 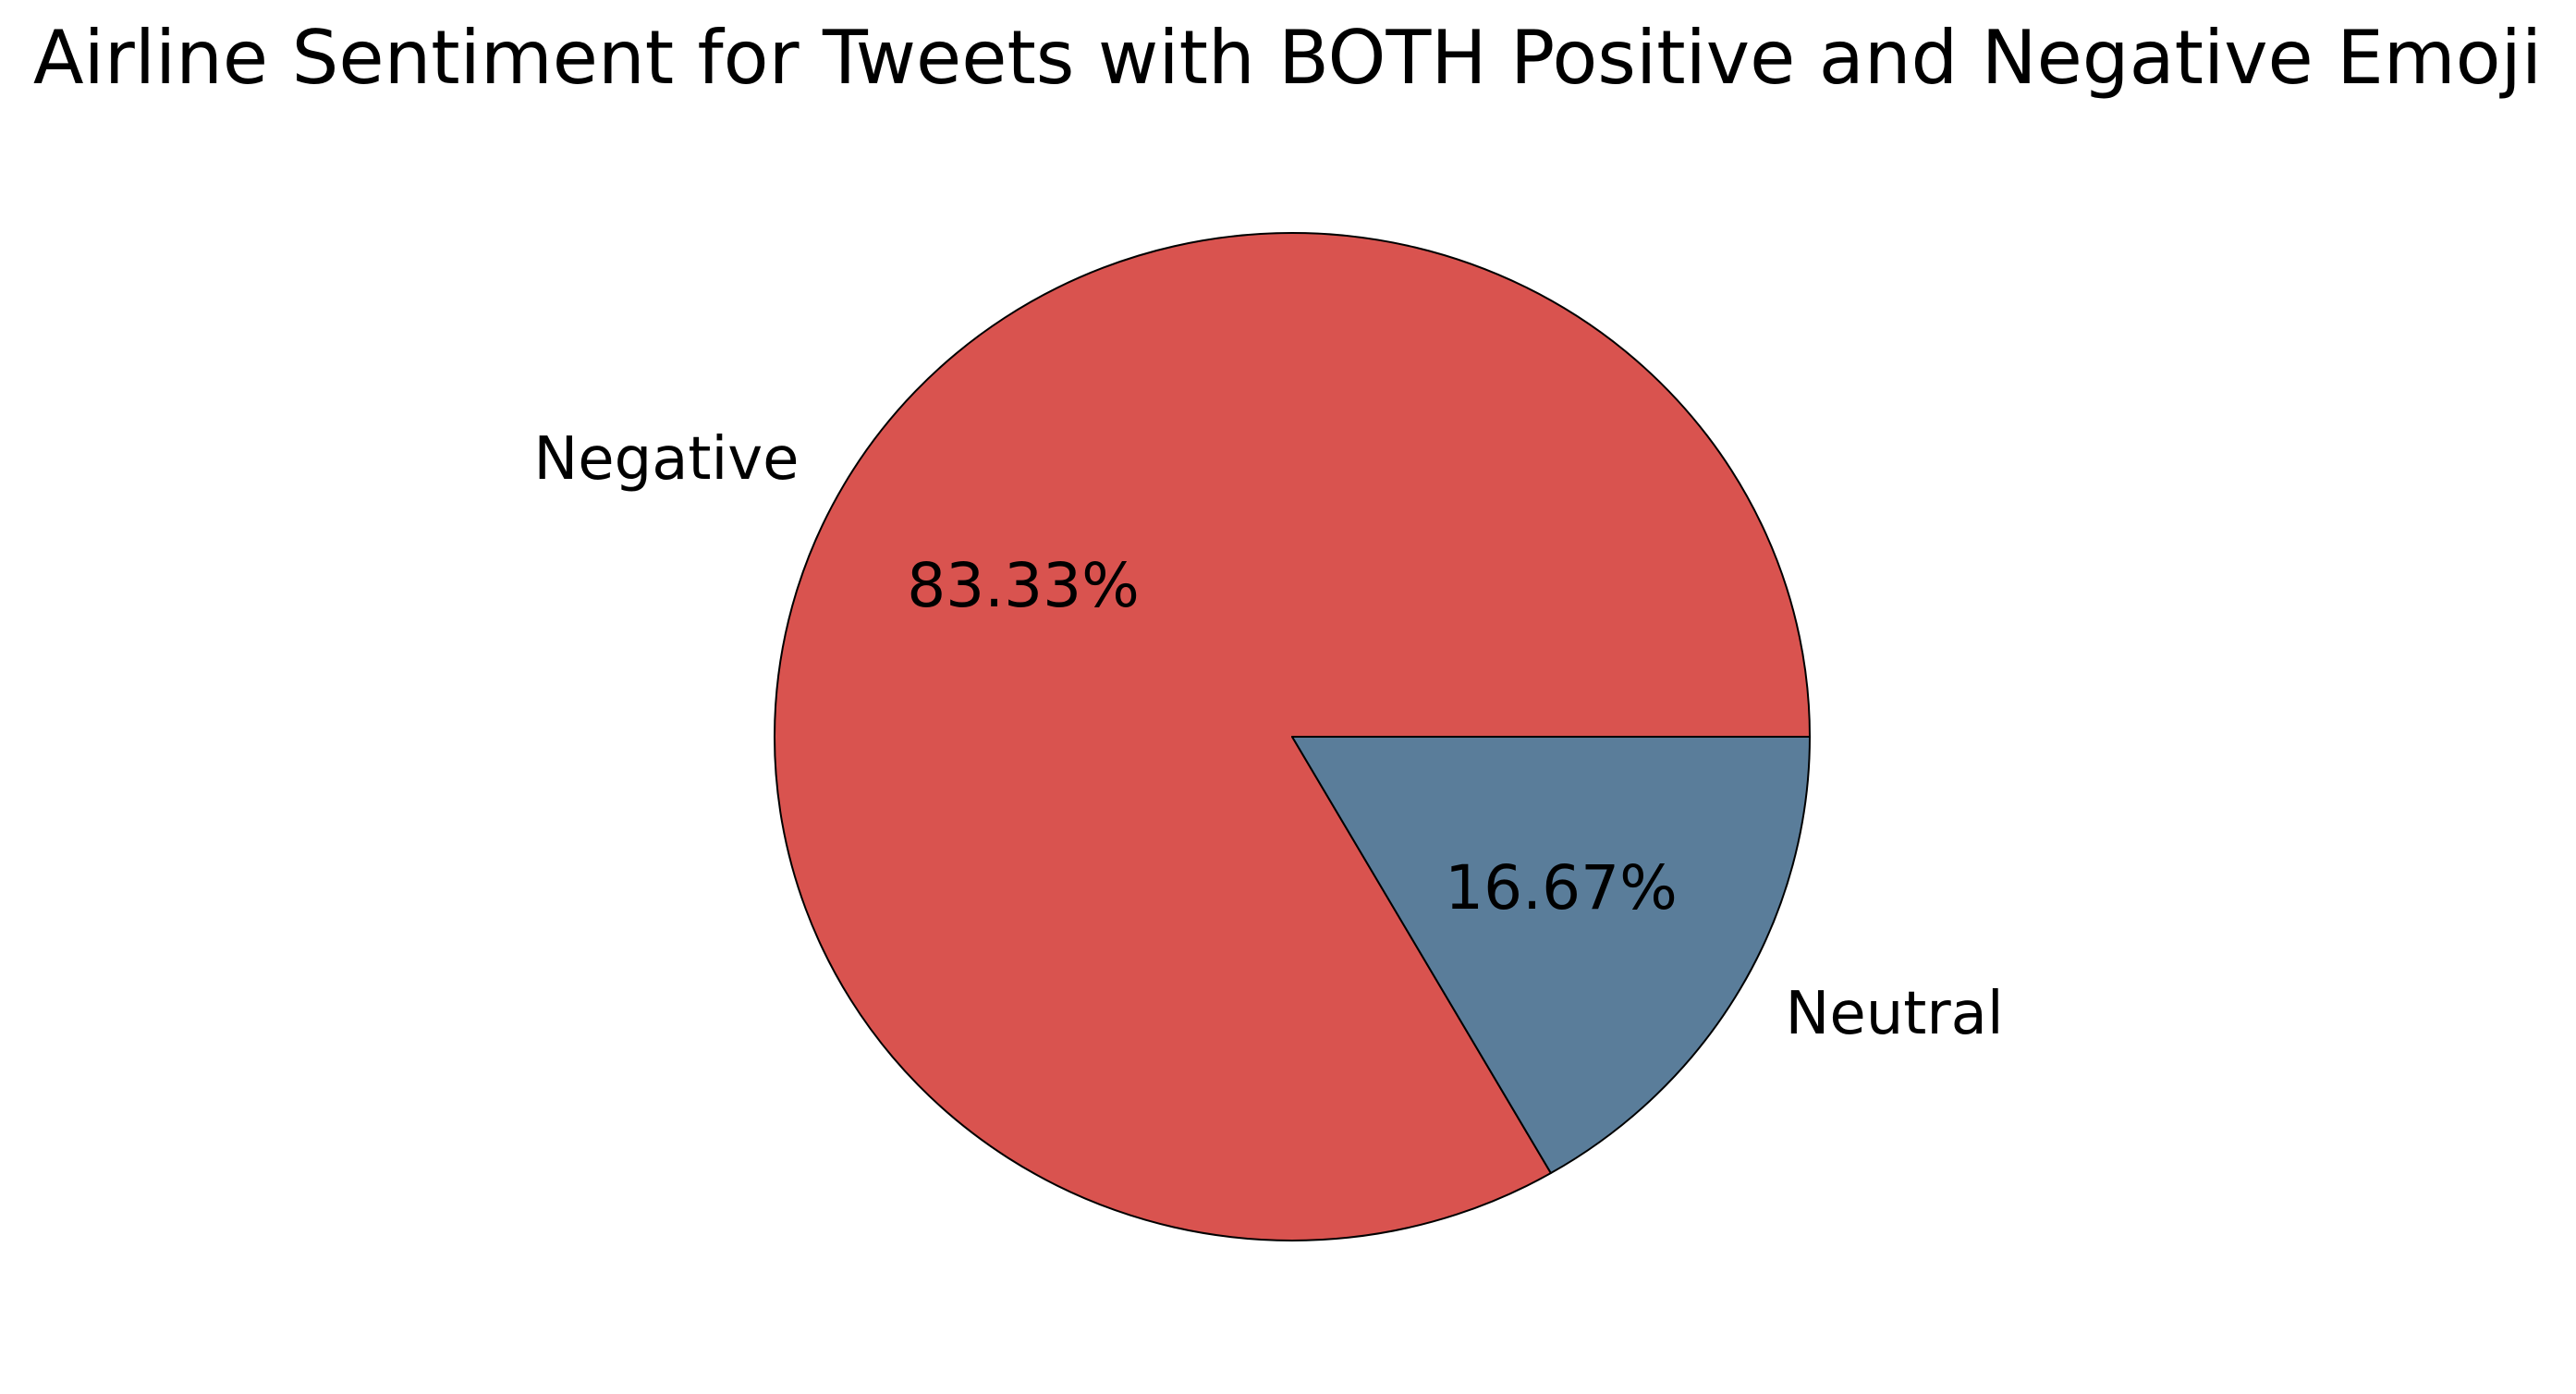 I want to click on slice-percent-negative: 83.33%, so click(x=1023, y=585).